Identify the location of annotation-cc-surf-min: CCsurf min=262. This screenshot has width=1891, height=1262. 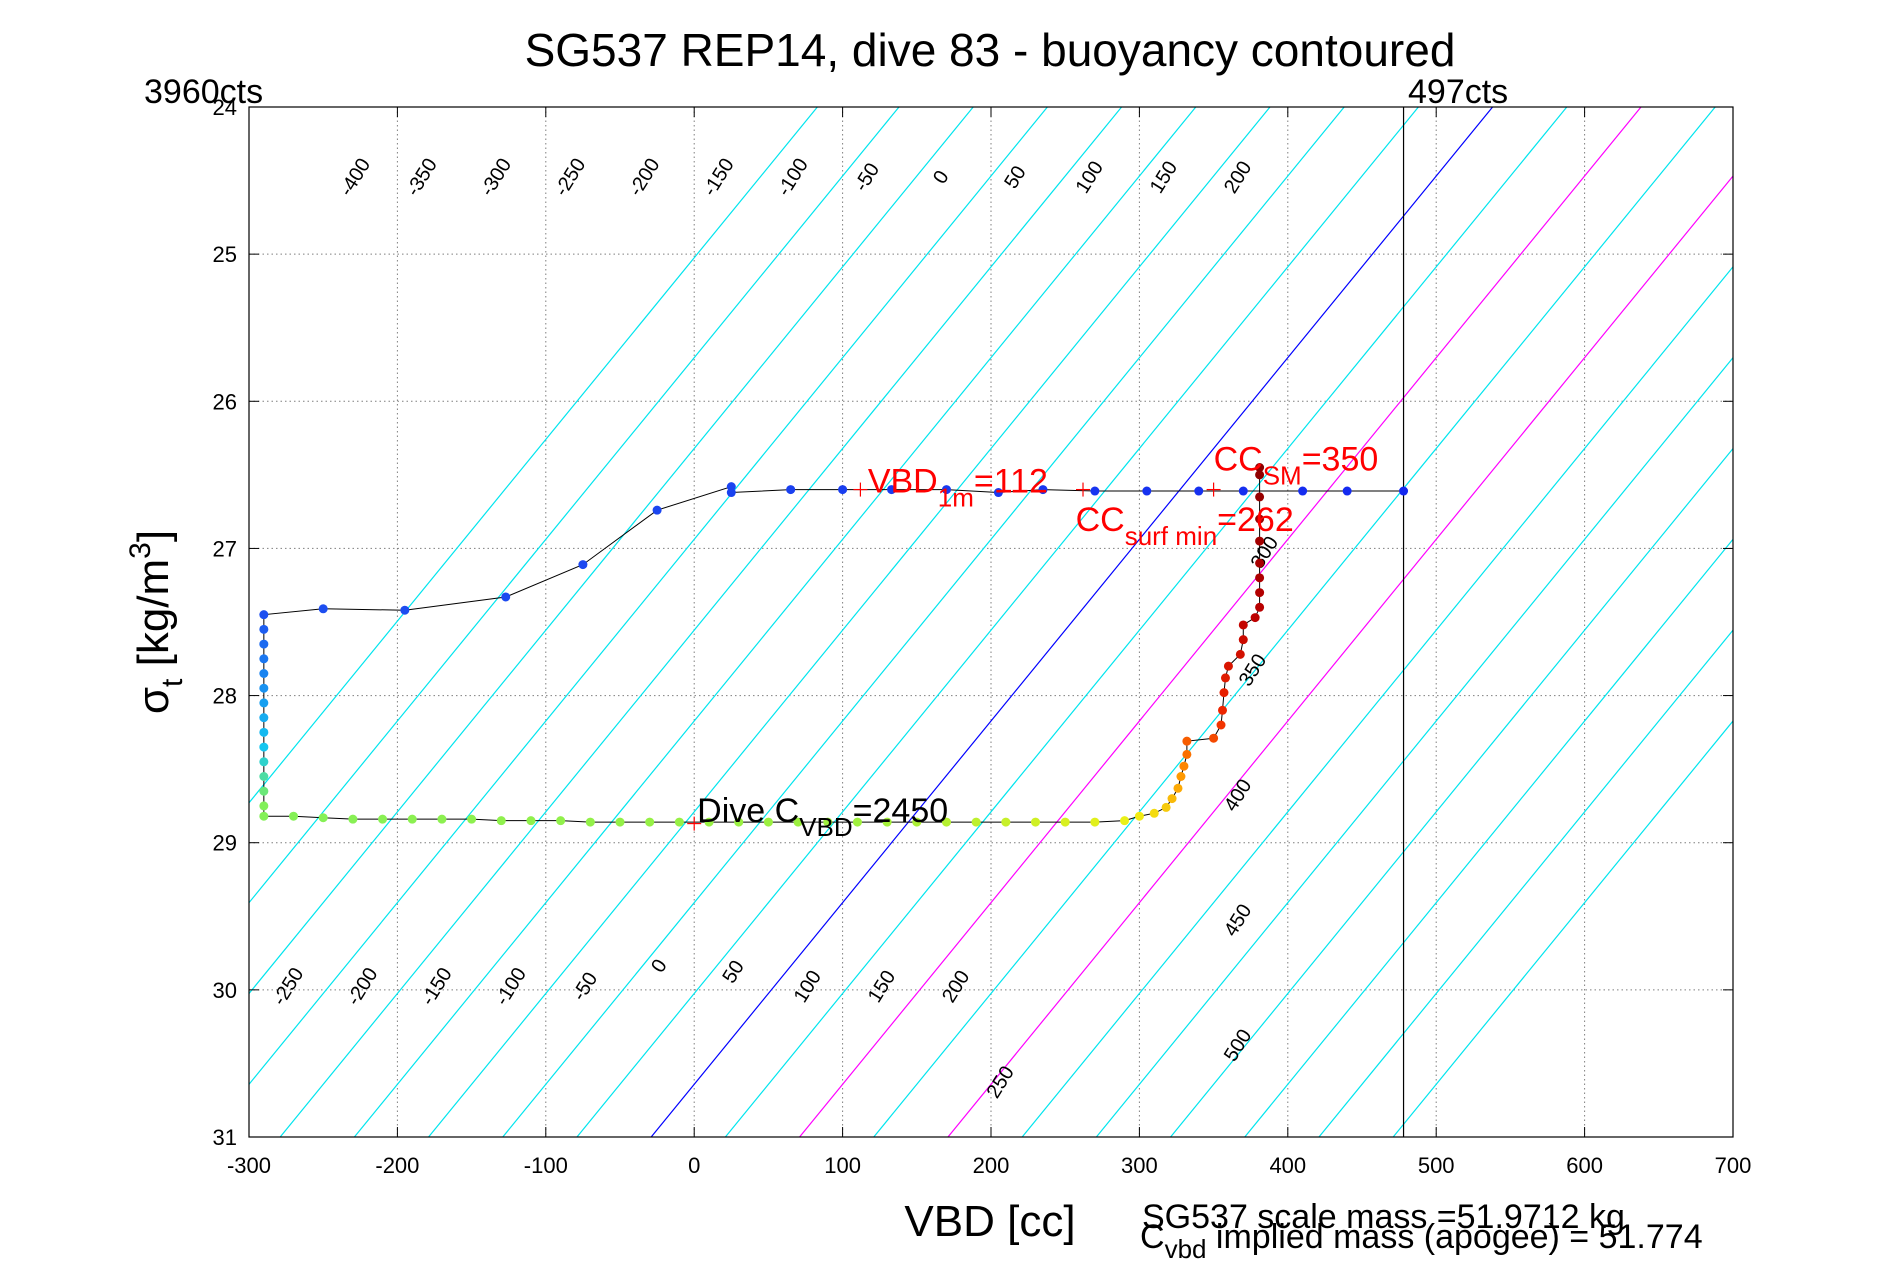
(1185, 526).